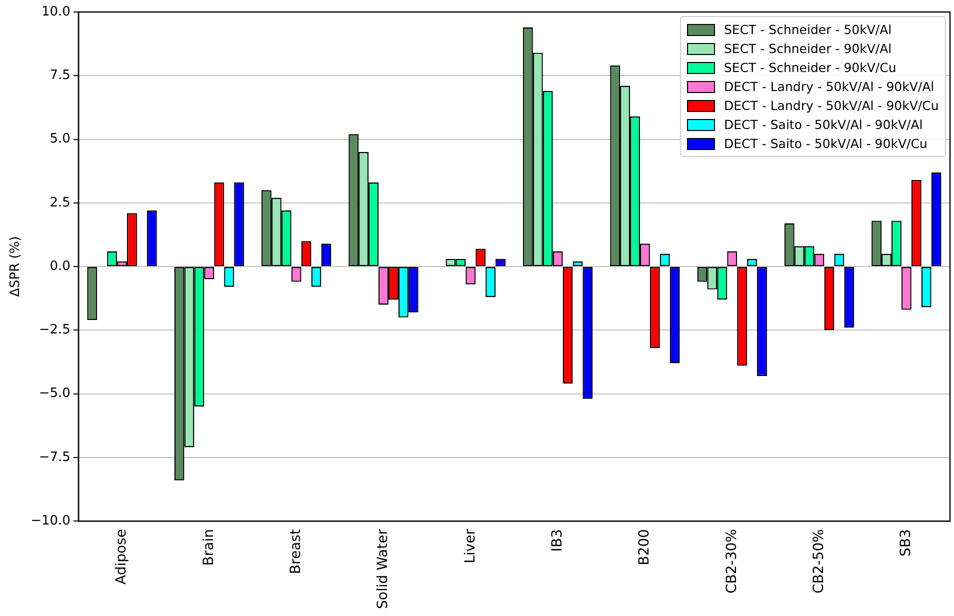 Image resolution: width=954 pixels, height=616 pixels. Describe the element at coordinates (60, 76) in the screenshot. I see `y-tick-label: 7.5` at that location.